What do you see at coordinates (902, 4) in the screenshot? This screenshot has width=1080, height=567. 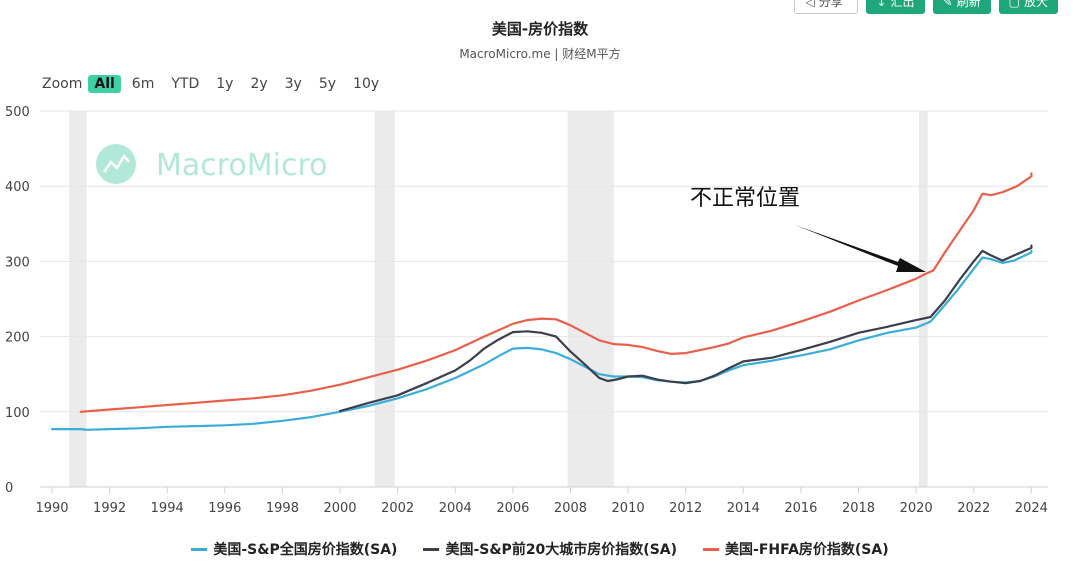 I see `export-label: 汇出` at bounding box center [902, 4].